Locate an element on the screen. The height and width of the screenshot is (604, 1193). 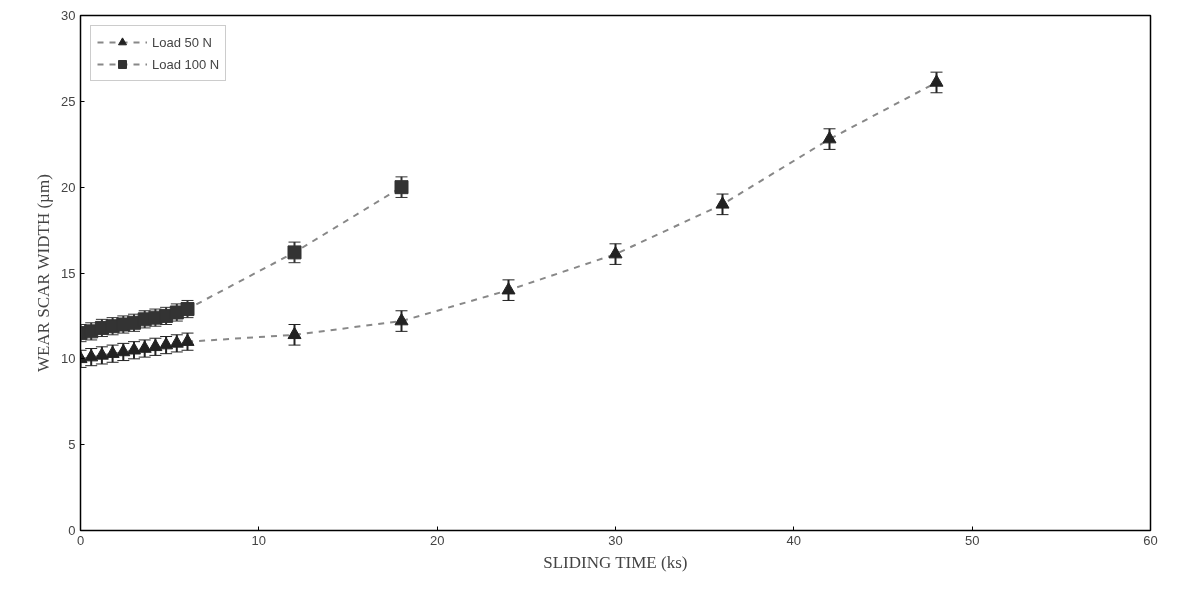
legend-label: Load 50 N is located at coordinates (182, 42).